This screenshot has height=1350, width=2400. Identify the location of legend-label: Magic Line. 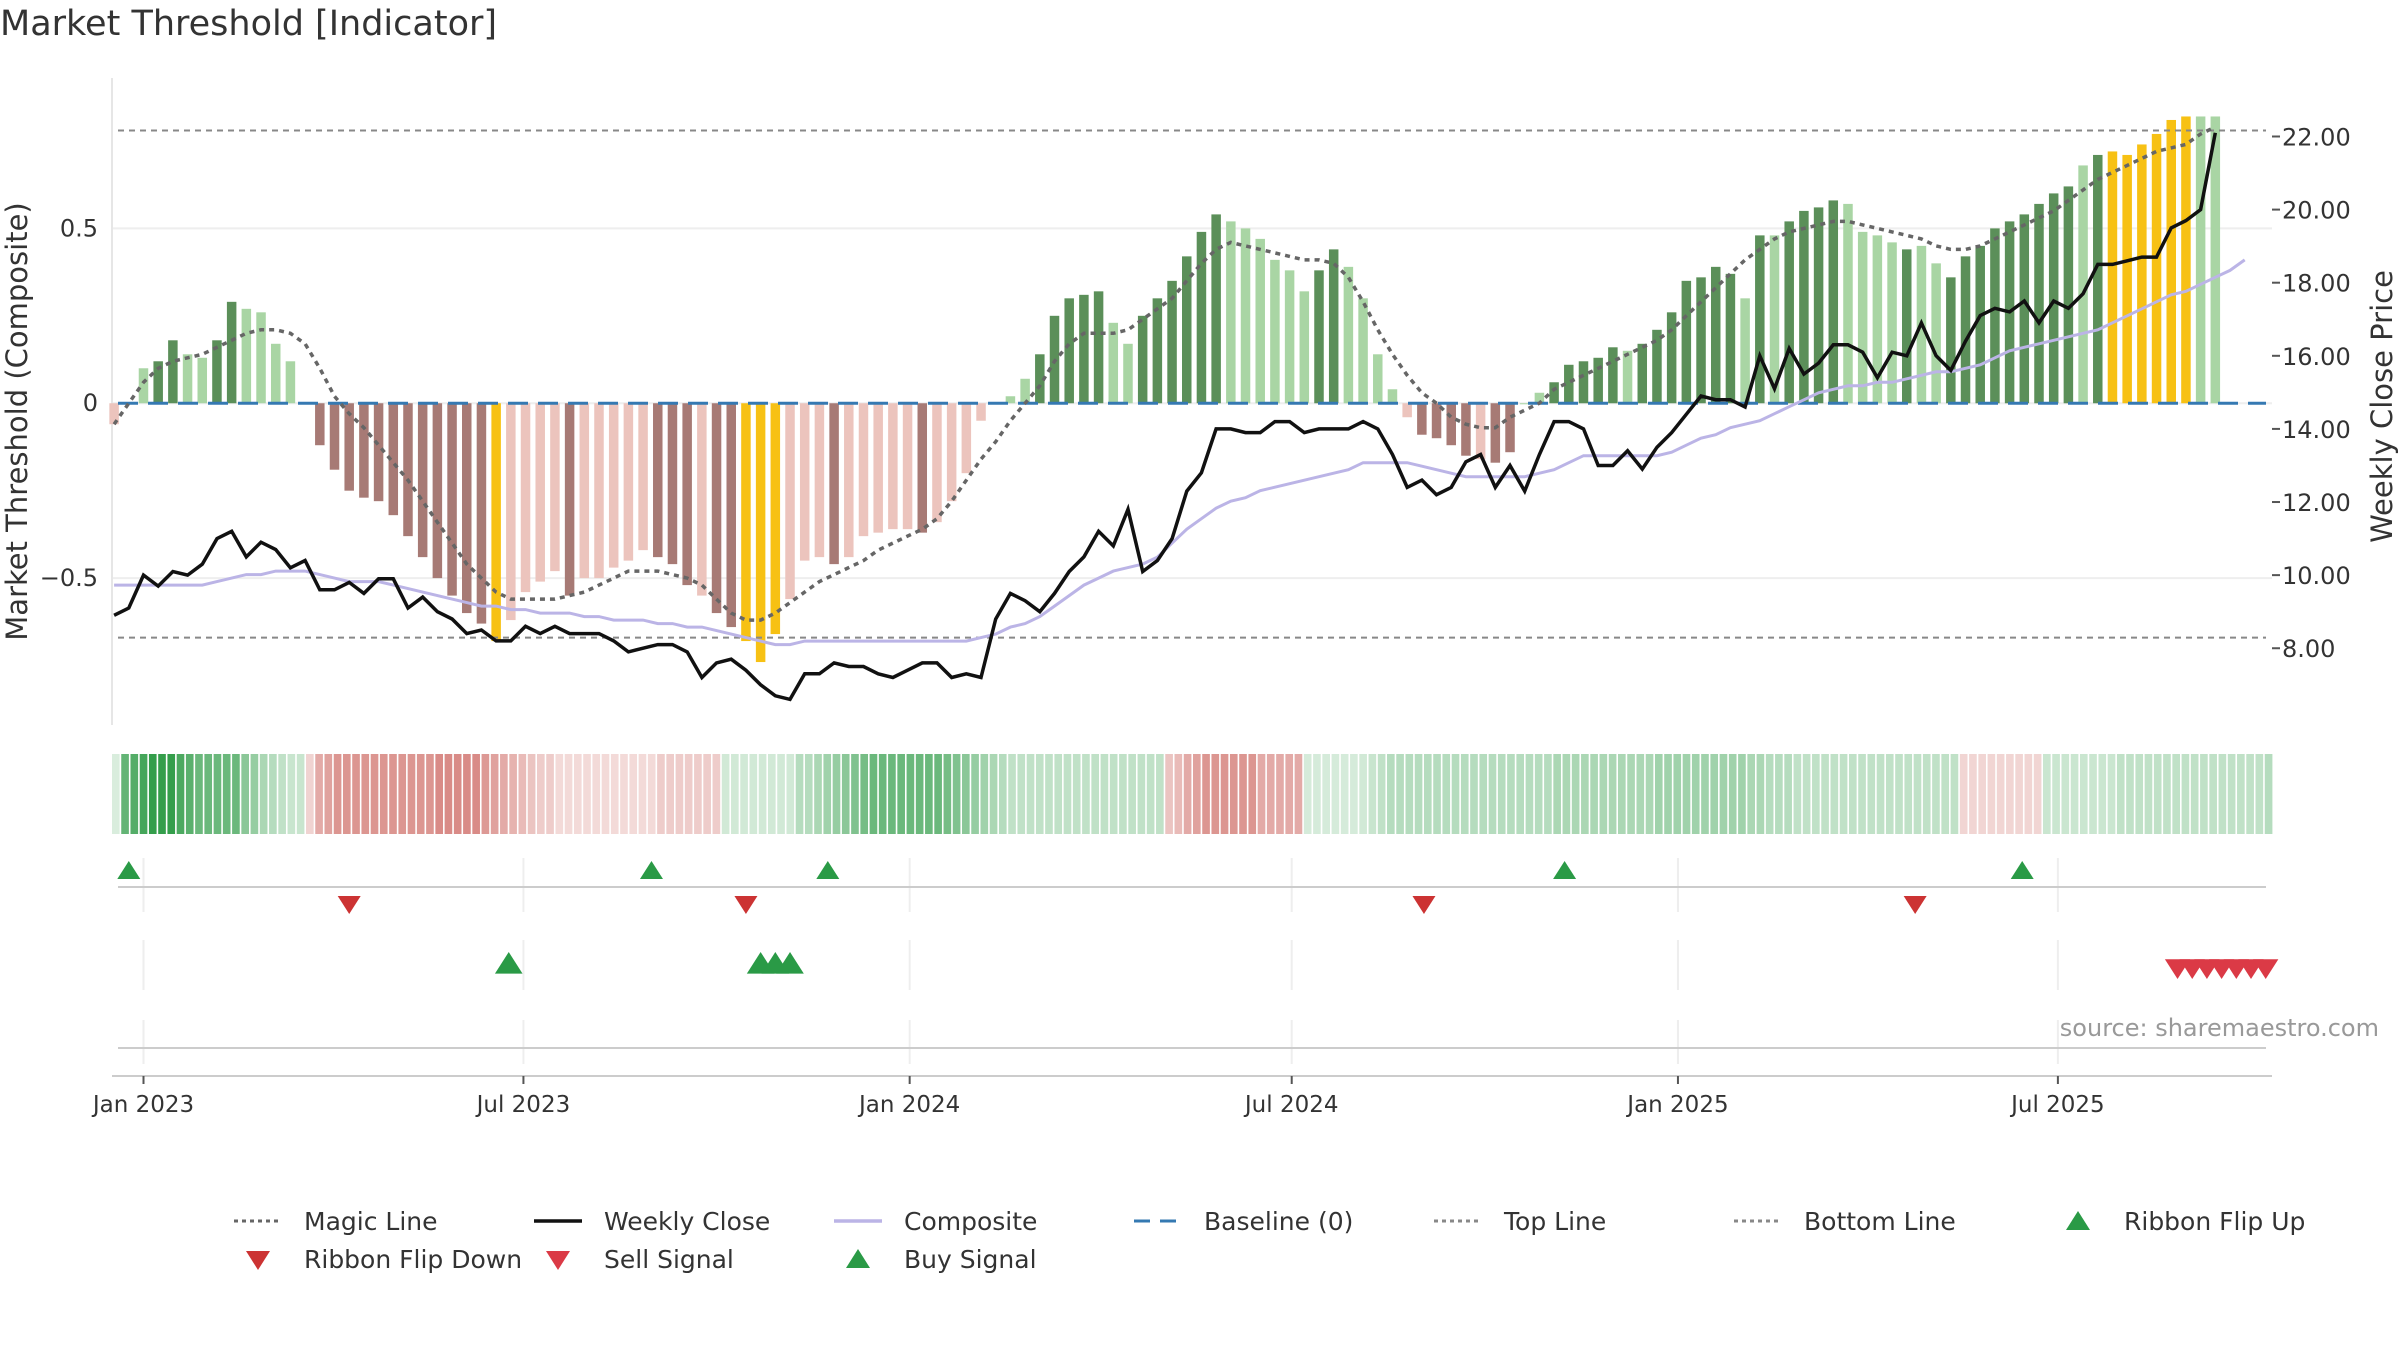
(371, 1221).